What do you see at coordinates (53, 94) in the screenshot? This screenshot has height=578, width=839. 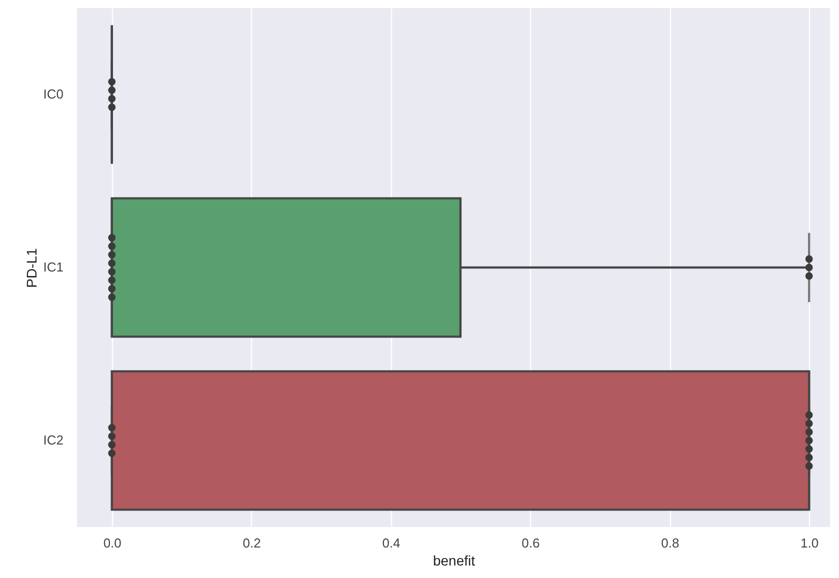 I see `y-tick-label: IC0` at bounding box center [53, 94].